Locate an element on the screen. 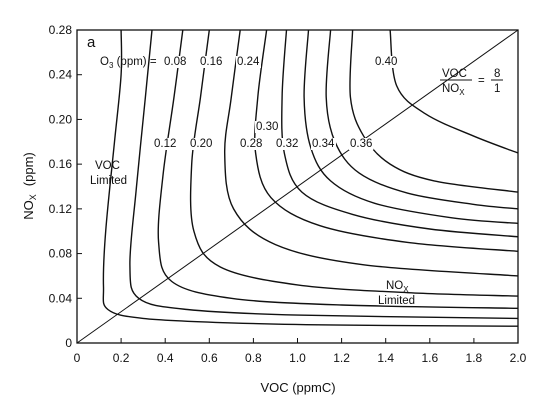 The image size is (540, 410). x-tick-label: 0 is located at coordinates (77, 358).